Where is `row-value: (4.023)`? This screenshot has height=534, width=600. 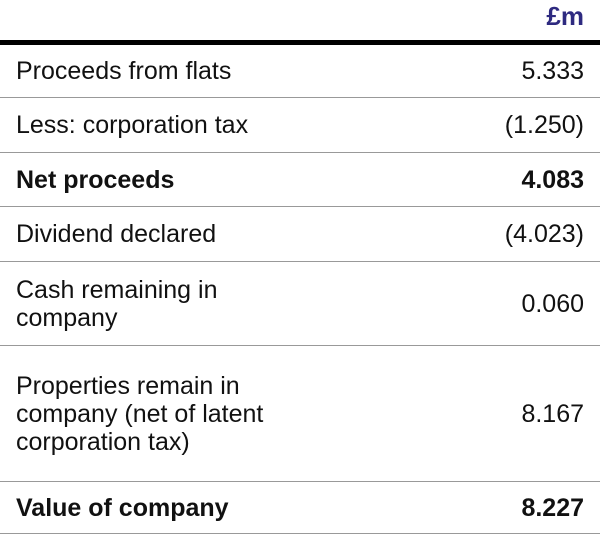
row-value: (4.023) is located at coordinates (458, 234).